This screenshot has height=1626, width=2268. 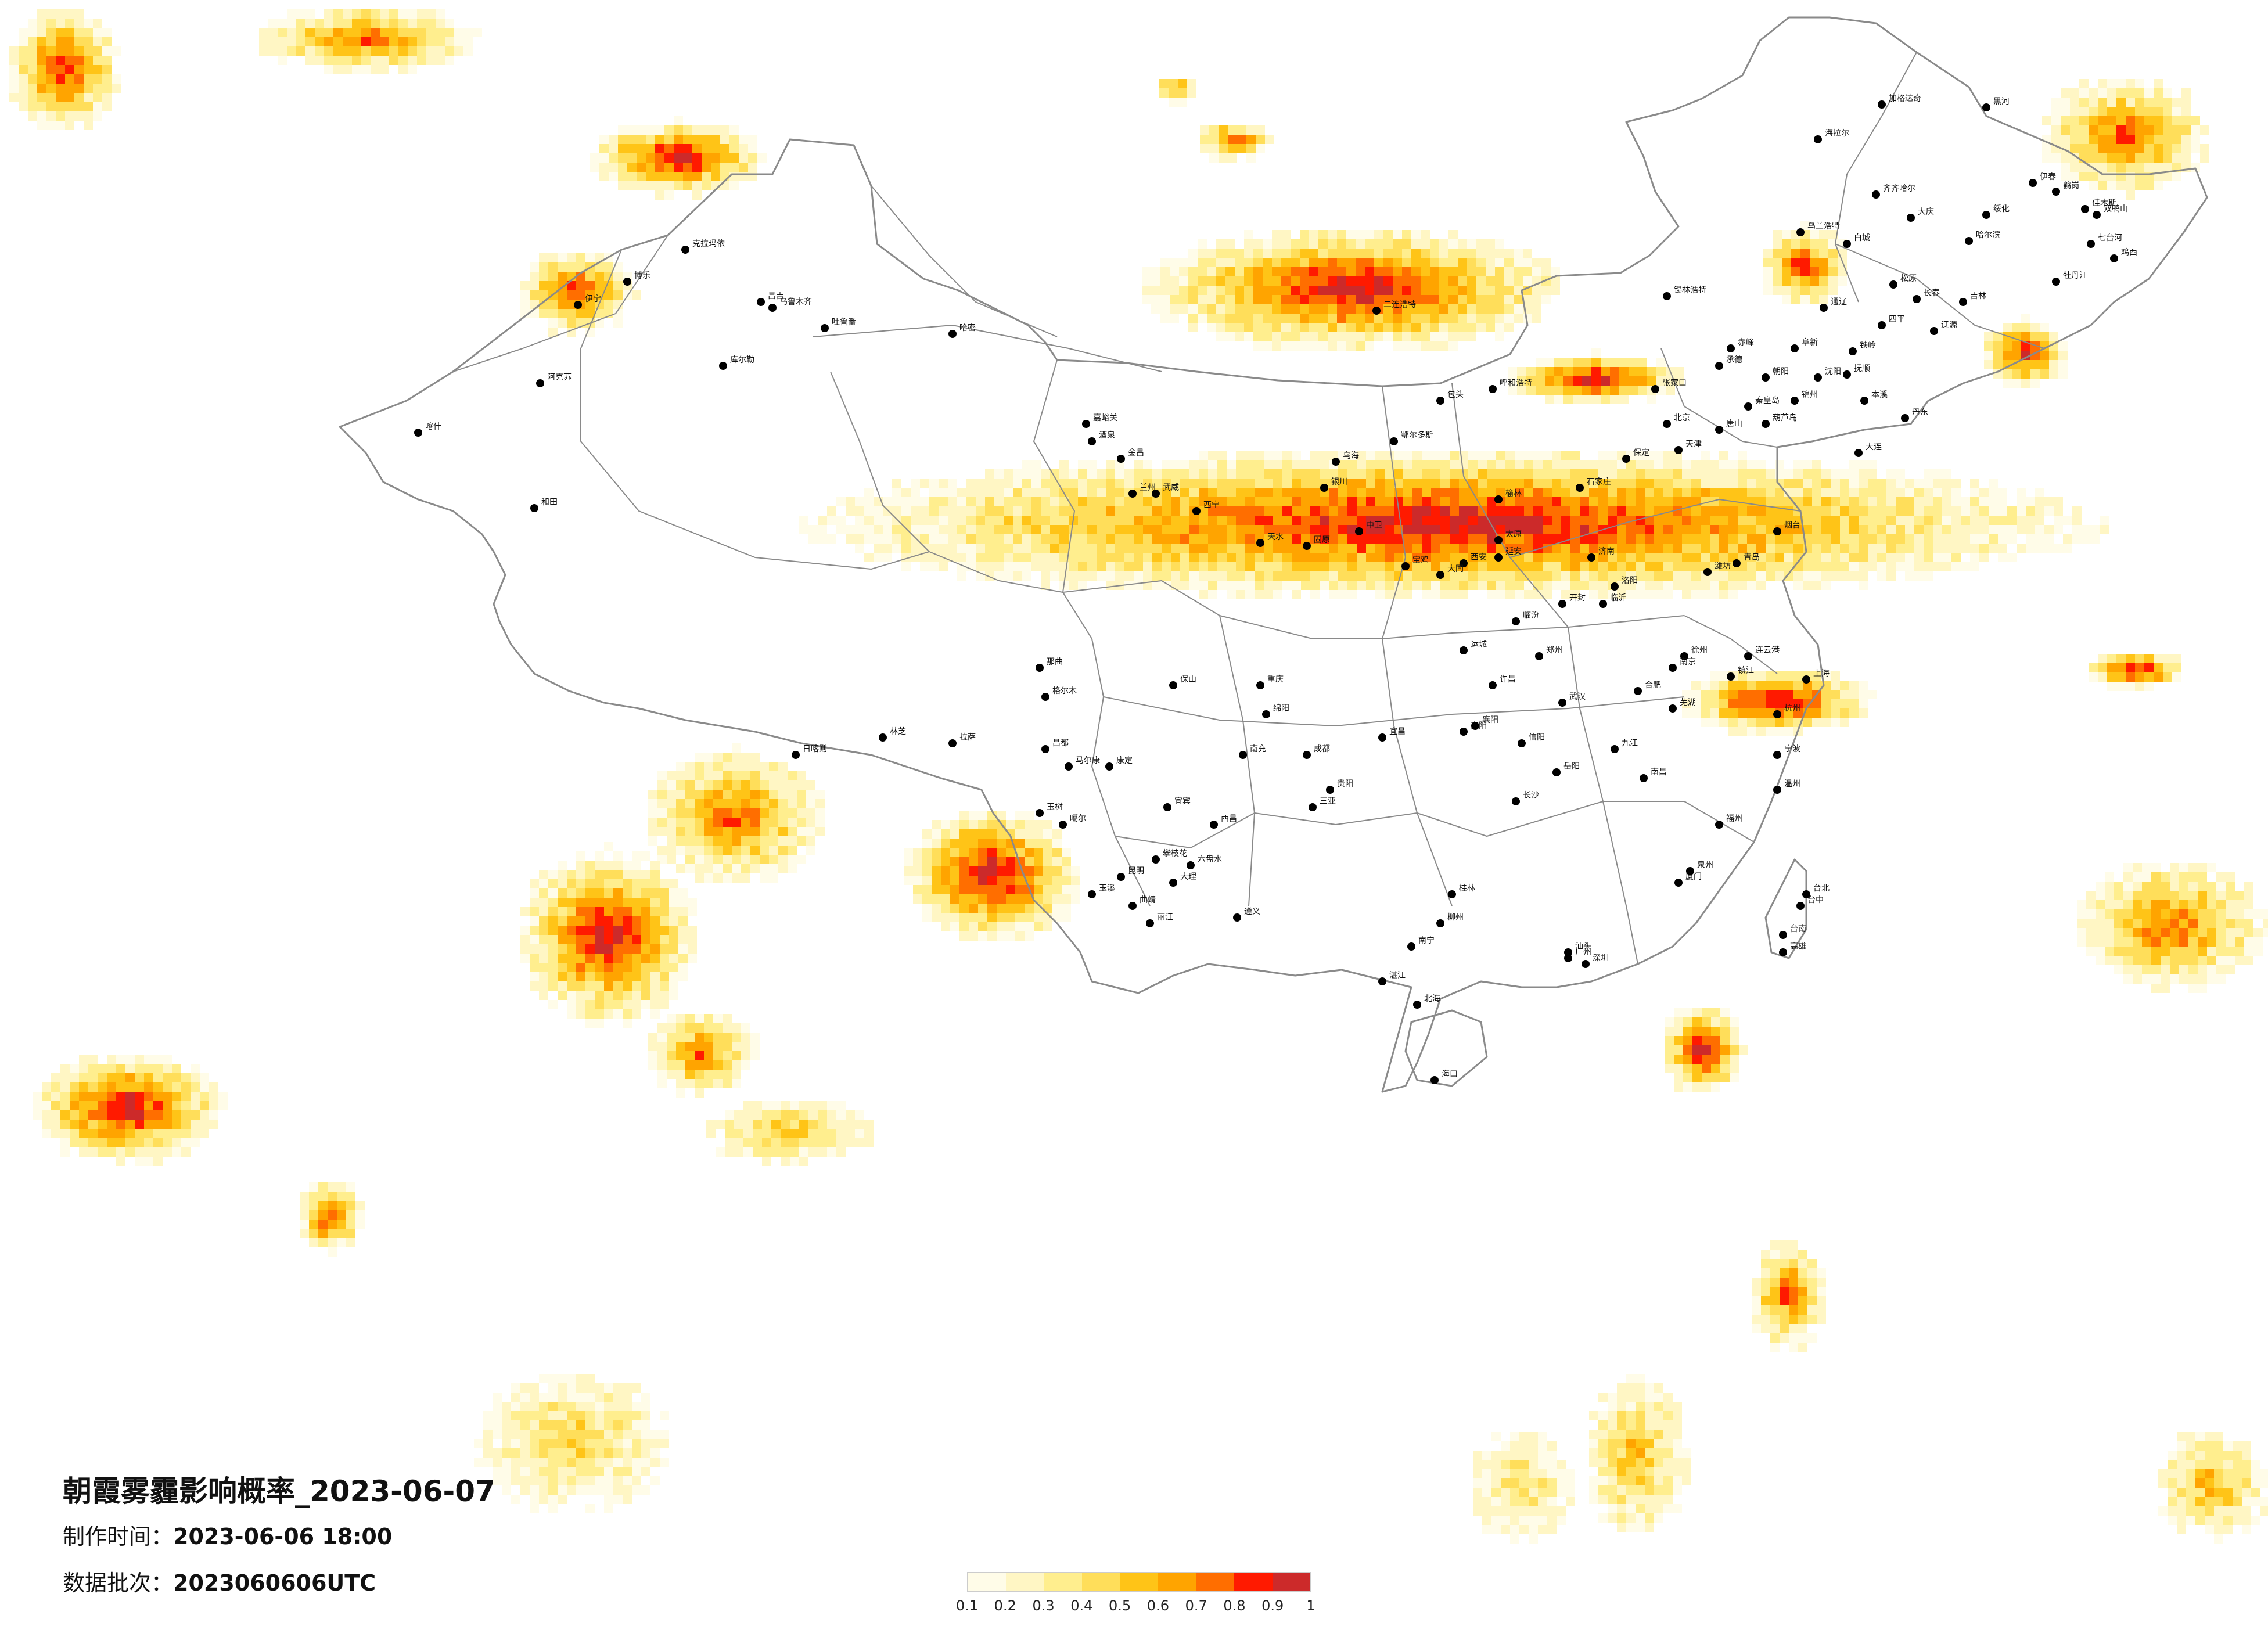 I want to click on city-label: 秦皇岛, so click(x=1767, y=401).